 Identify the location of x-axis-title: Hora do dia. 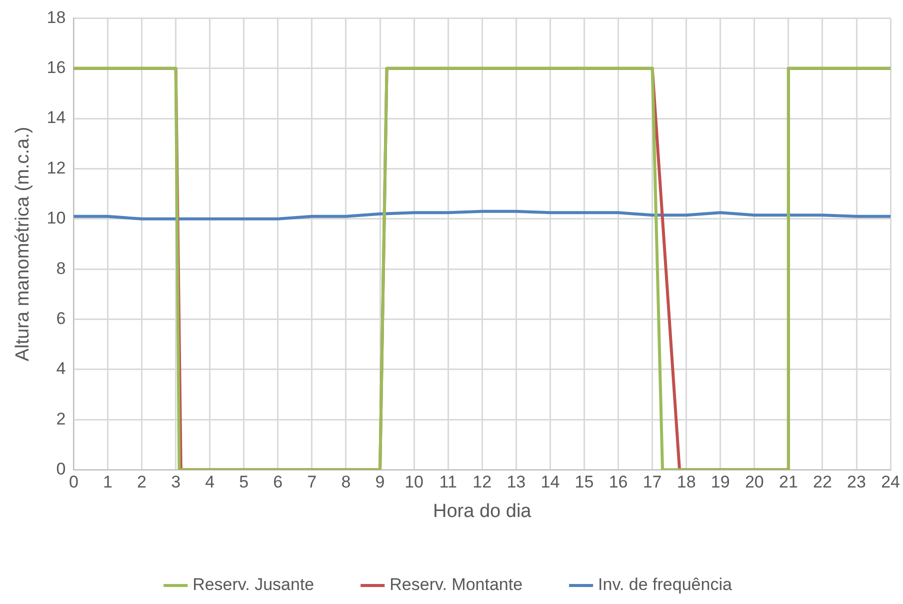
(482, 511).